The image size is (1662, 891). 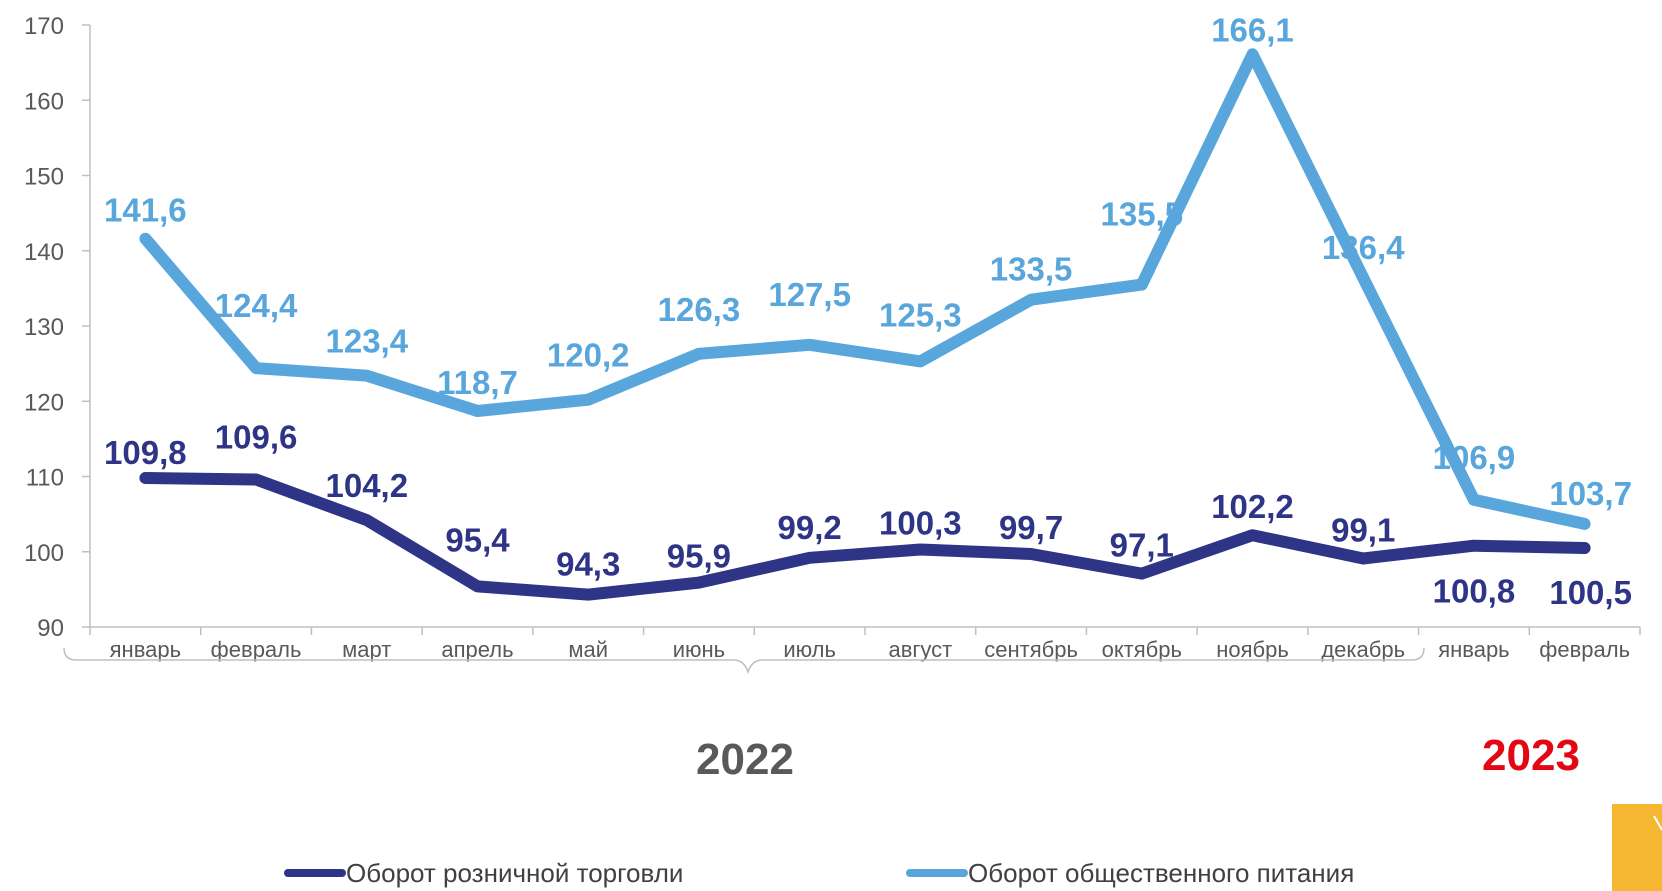 What do you see at coordinates (1031, 269) in the screenshot?
I see `catering-data-label: 133,5` at bounding box center [1031, 269].